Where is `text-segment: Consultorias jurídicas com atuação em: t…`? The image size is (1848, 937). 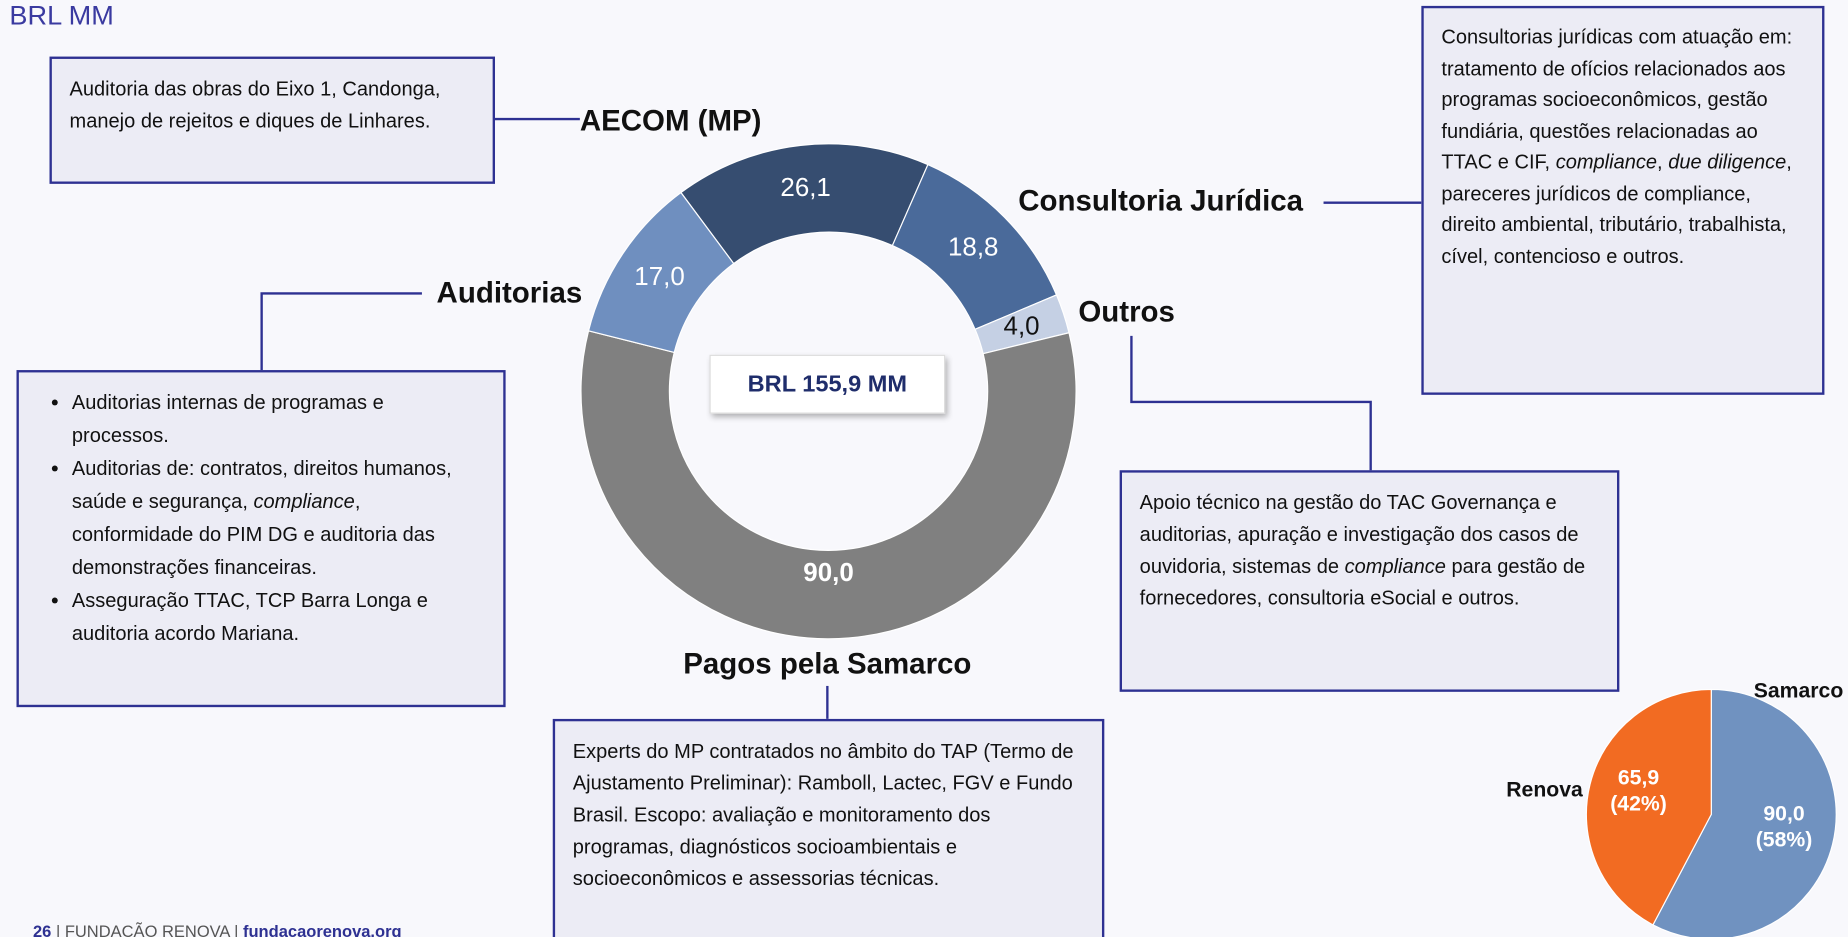 text-segment: Consultorias jurídicas com atuação em: t… is located at coordinates (1617, 99).